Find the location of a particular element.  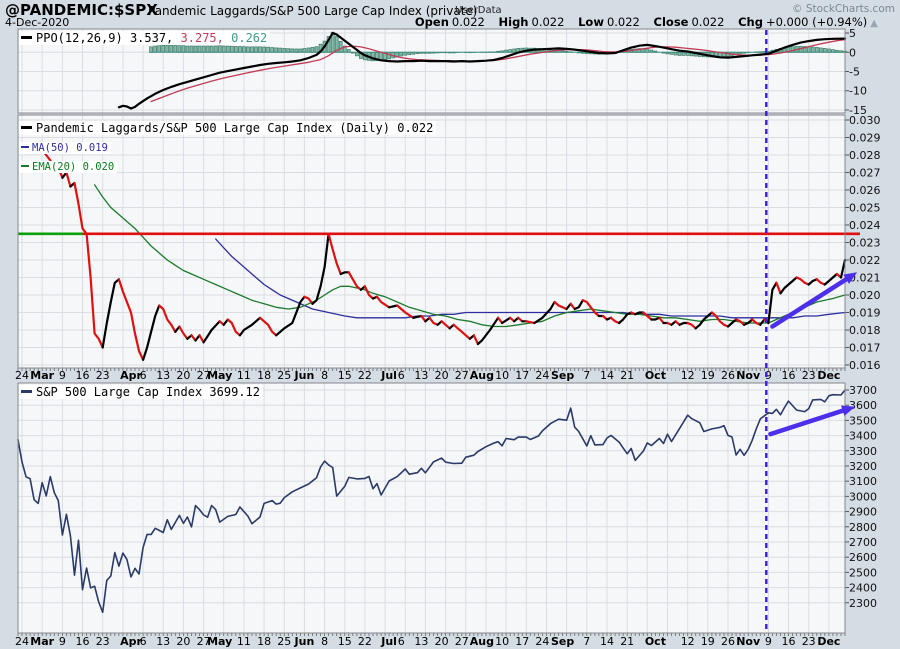

spx-axis-label: 2400 is located at coordinates (863, 588).